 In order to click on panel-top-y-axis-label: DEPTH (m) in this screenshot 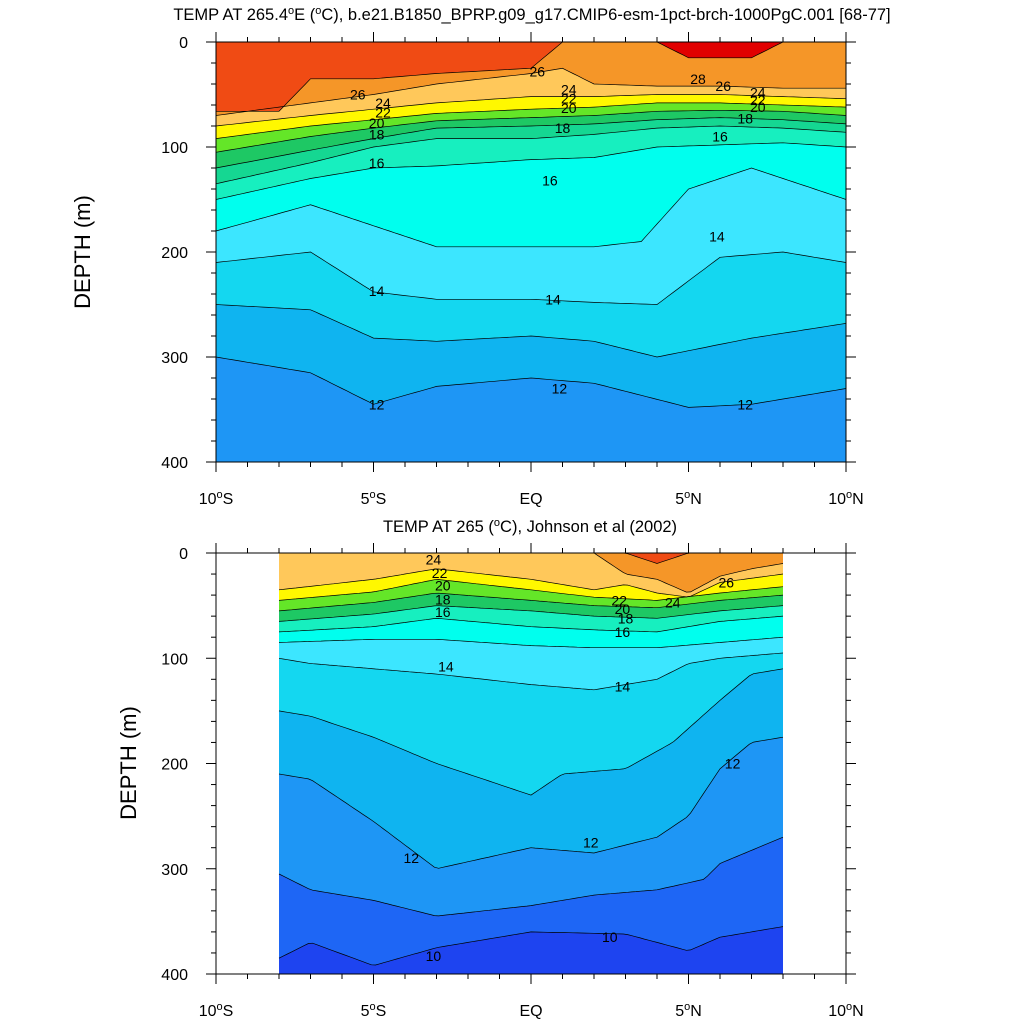, I will do `click(82, 252)`.